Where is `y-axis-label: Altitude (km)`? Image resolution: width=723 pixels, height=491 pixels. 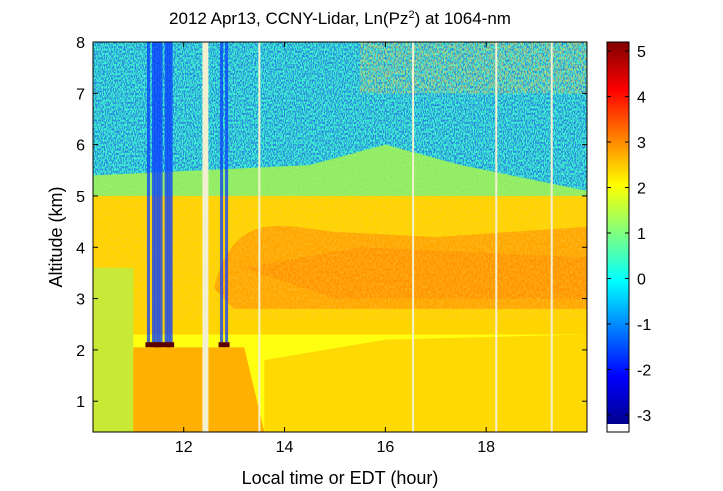
y-axis-label: Altitude (km) is located at coordinates (56, 236).